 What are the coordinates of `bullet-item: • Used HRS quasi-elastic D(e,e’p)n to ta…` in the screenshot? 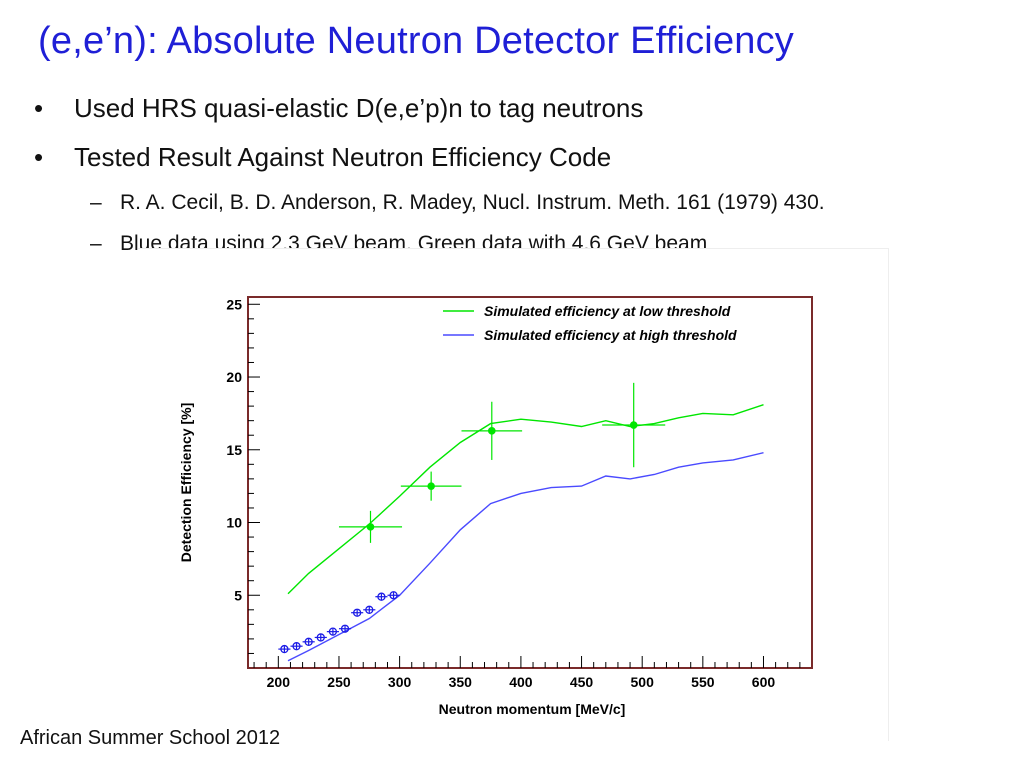 It's located at (520, 108).